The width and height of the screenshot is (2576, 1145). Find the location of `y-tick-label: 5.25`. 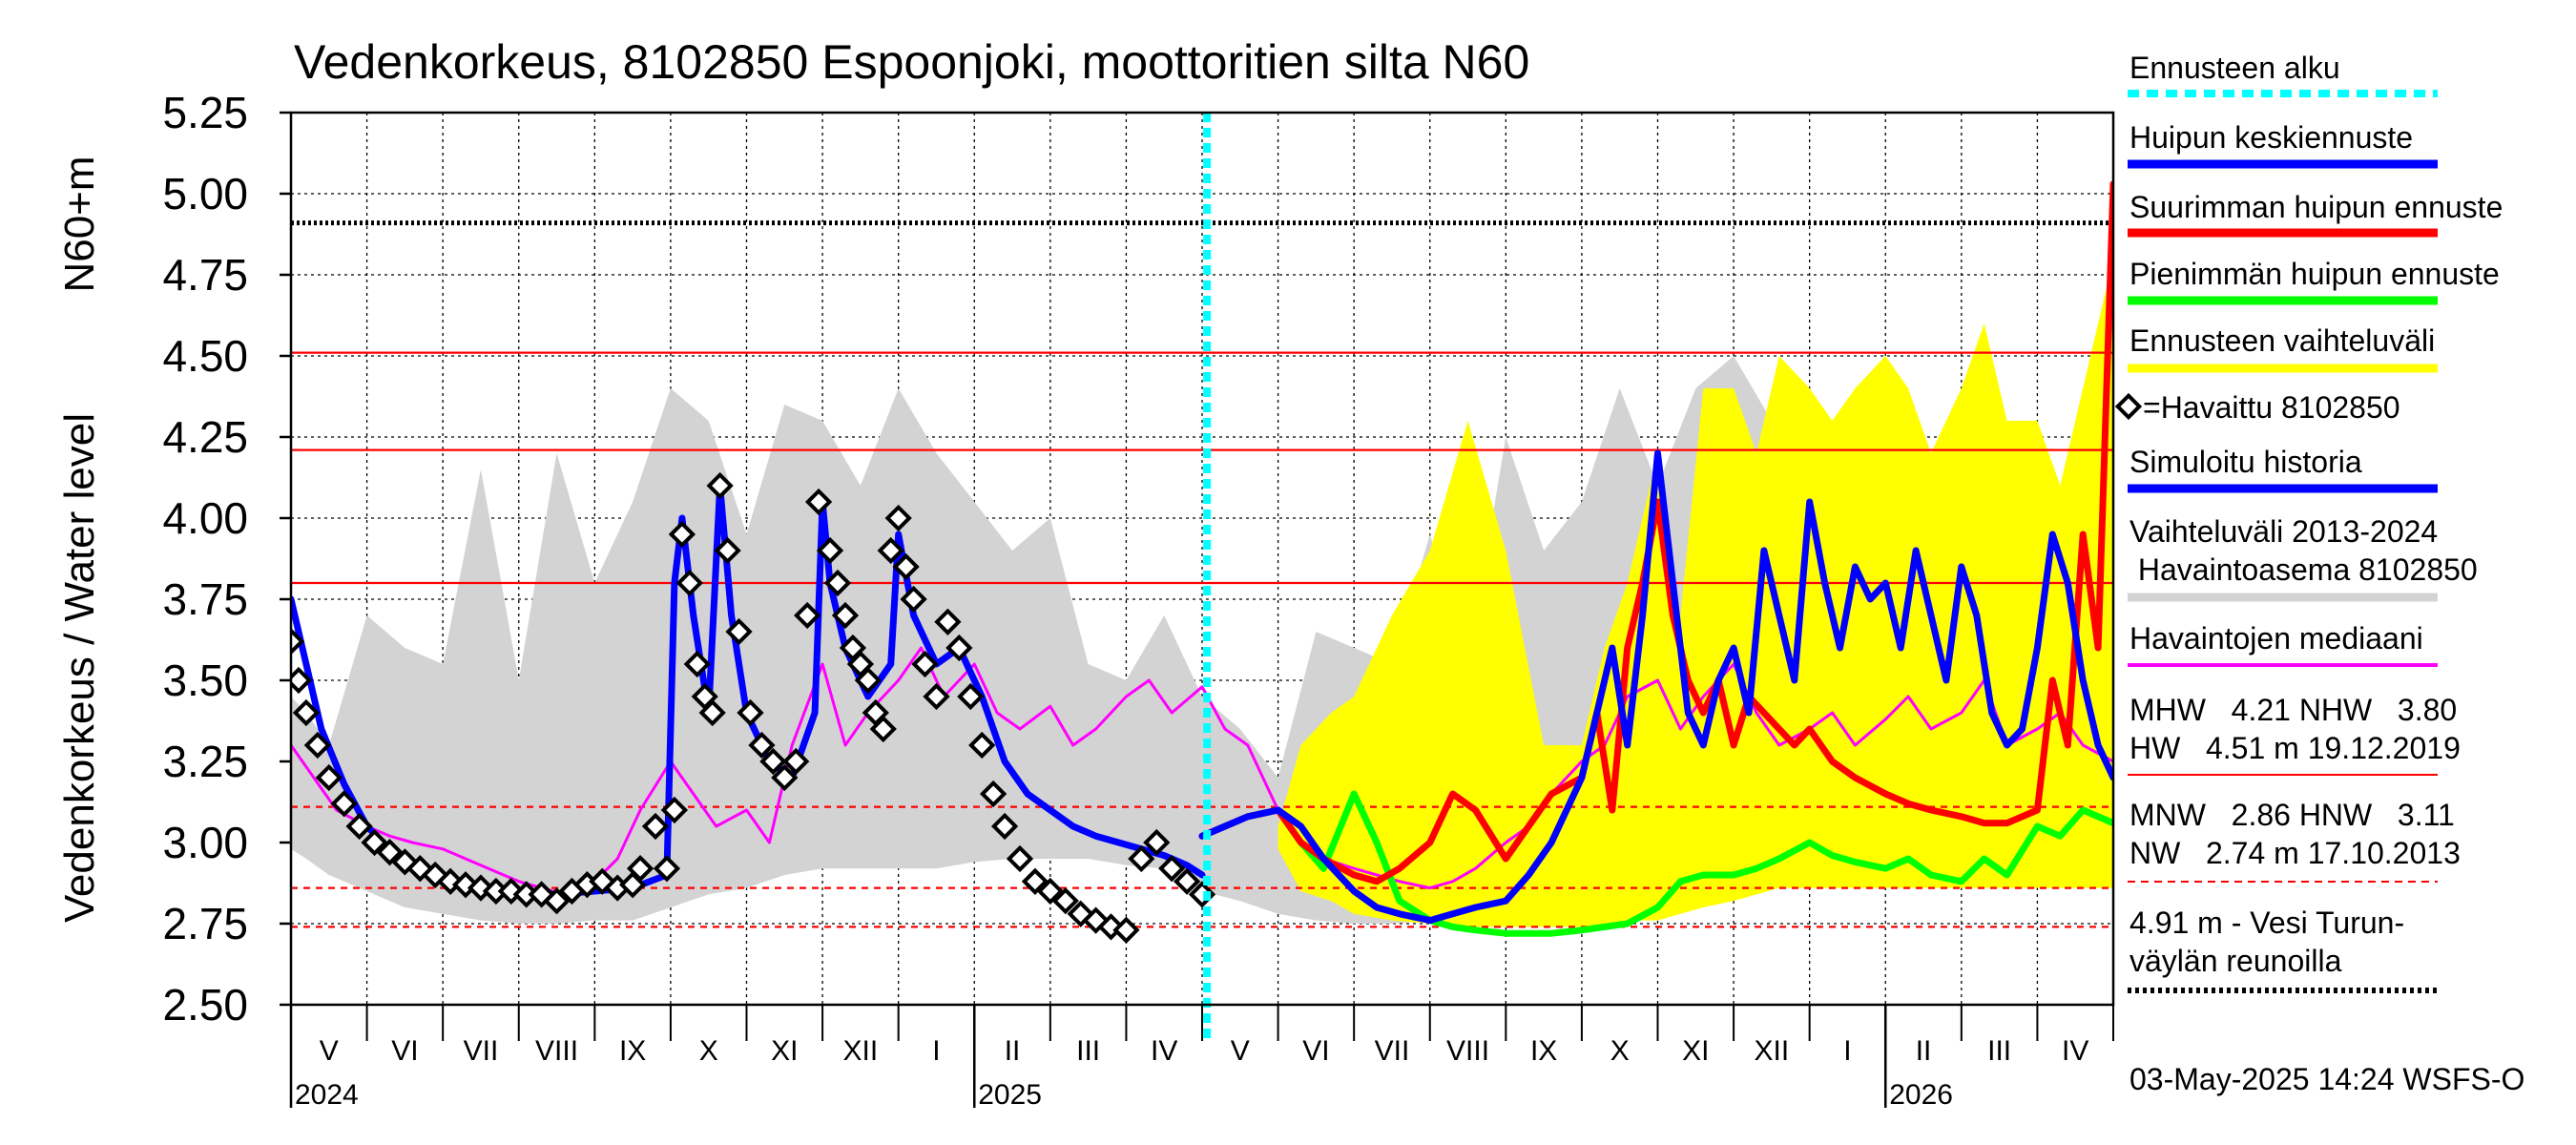

y-tick-label: 5.25 is located at coordinates (205, 113).